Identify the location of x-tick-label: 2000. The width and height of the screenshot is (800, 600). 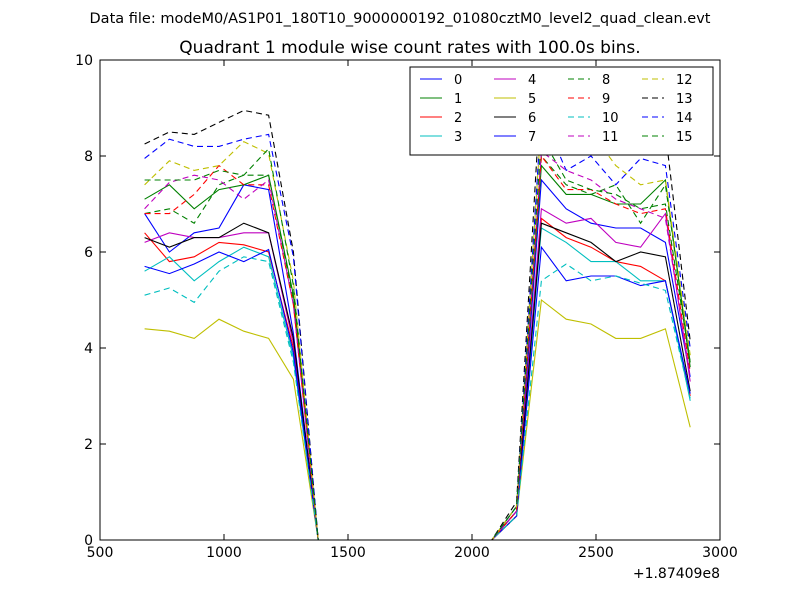
(472, 553).